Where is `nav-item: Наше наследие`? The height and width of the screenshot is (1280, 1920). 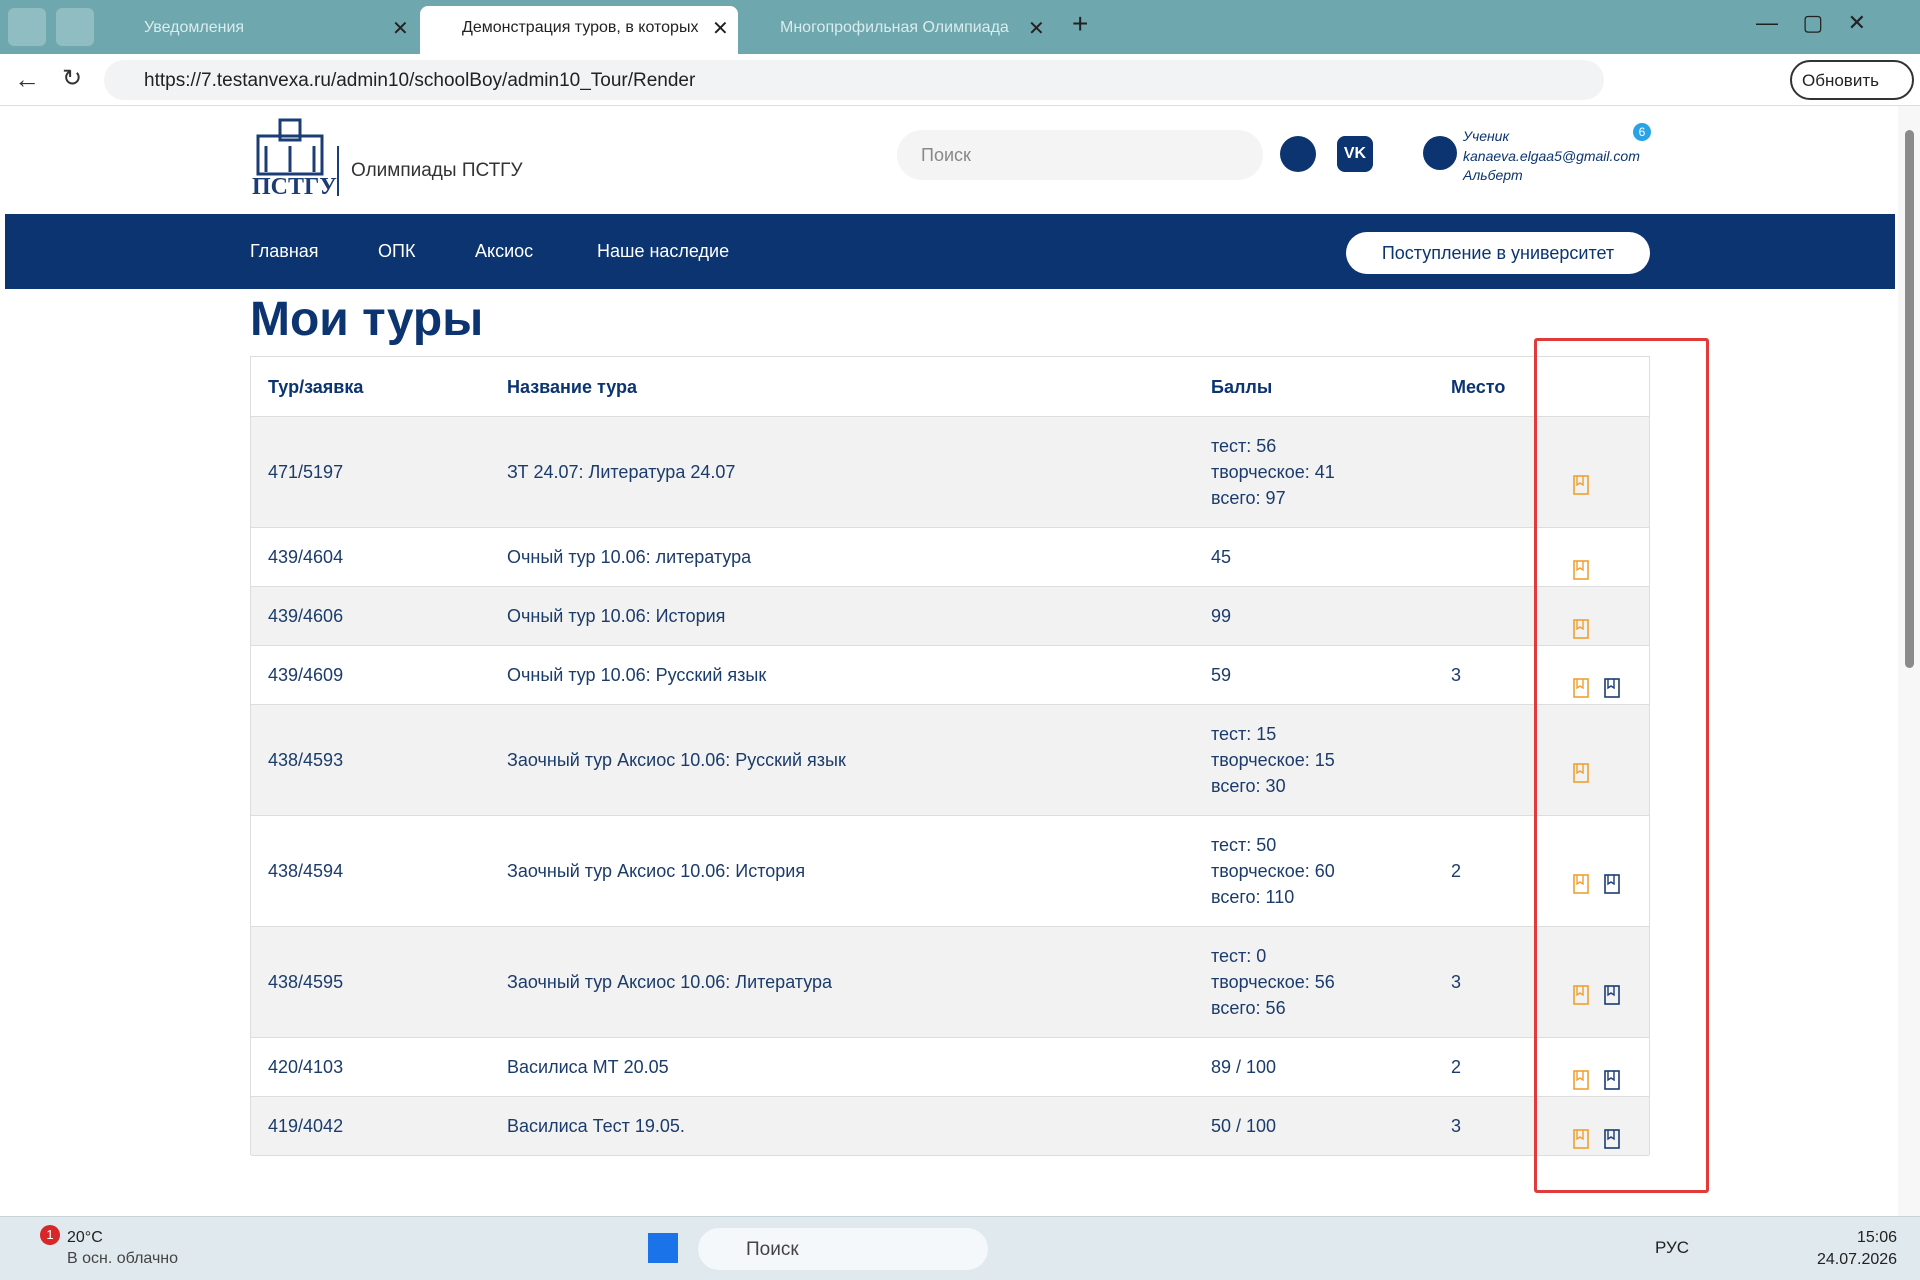 nav-item: Наше наследие is located at coordinates (663, 251).